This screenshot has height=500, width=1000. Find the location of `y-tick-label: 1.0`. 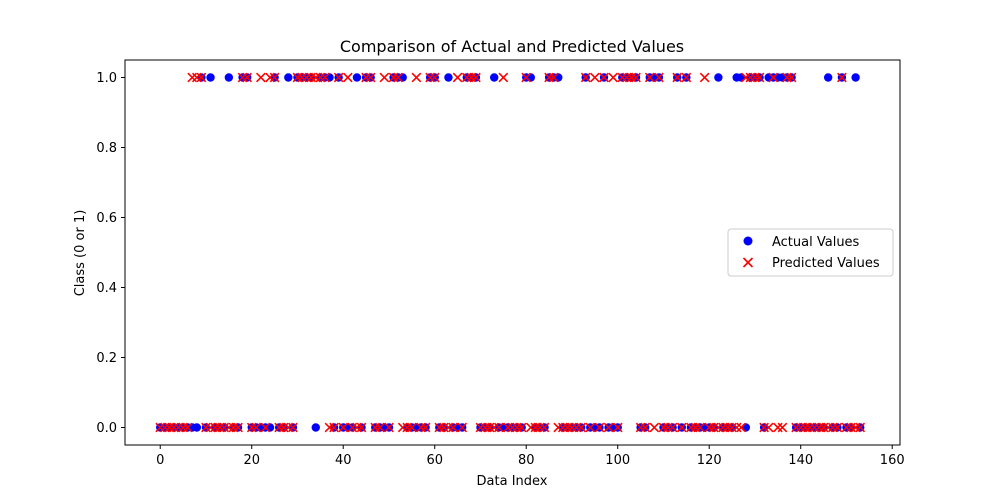

y-tick-label: 1.0 is located at coordinates (106, 78).